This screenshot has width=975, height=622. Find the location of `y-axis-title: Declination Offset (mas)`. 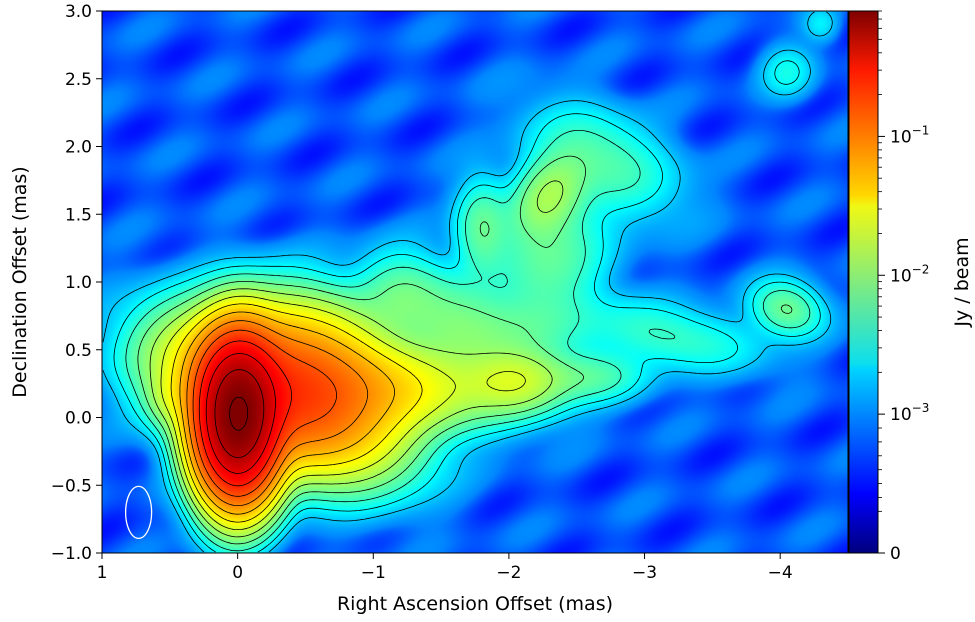

y-axis-title: Declination Offset (mas) is located at coordinates (20, 281).